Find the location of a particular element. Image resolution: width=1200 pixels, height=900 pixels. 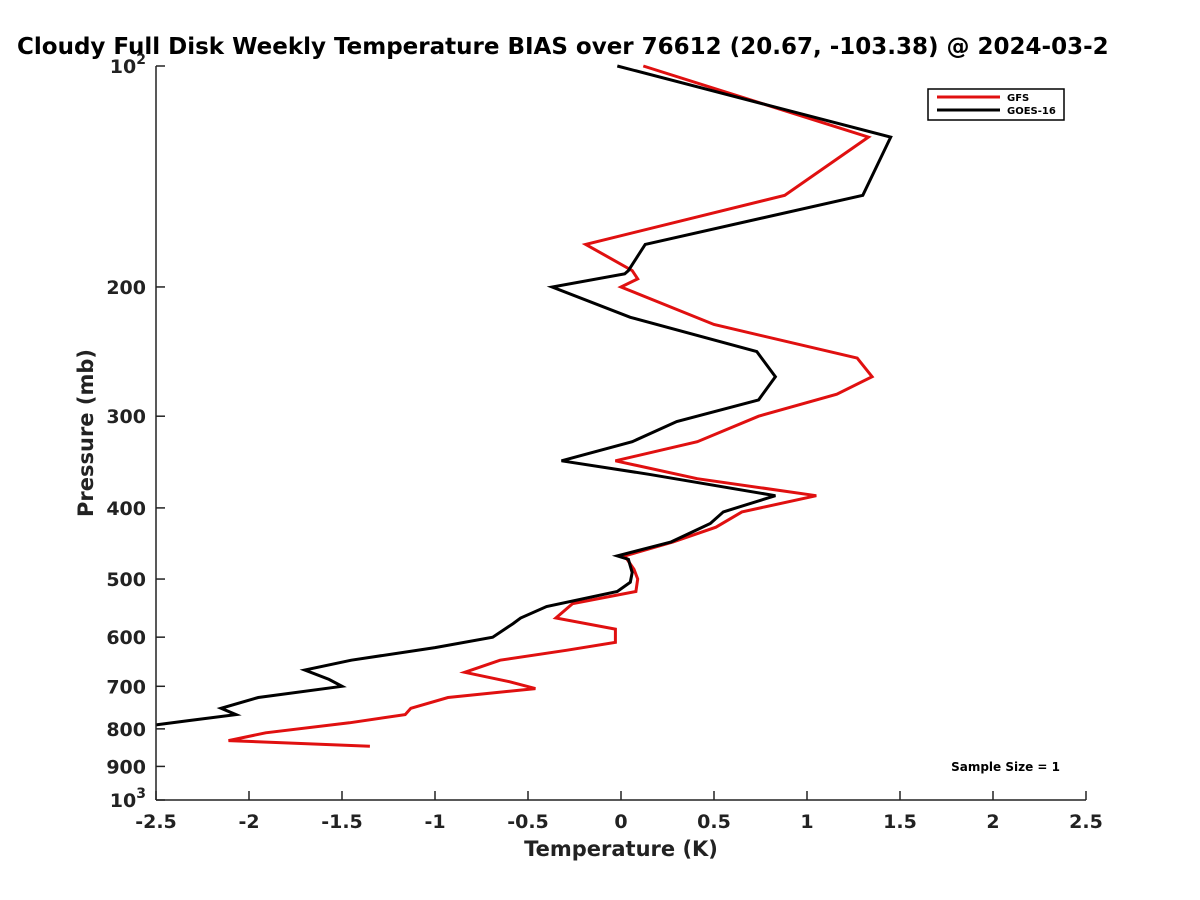

y-tick-label: 10² is located at coordinates (128, 65).